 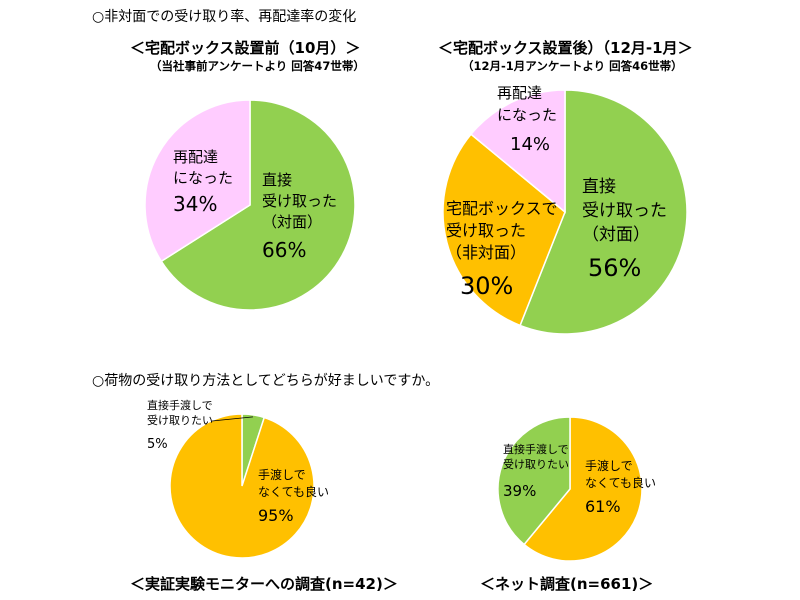 What do you see at coordinates (203, 167) in the screenshot?
I see `slice-label-redelivery-before: 再配達 になった` at bounding box center [203, 167].